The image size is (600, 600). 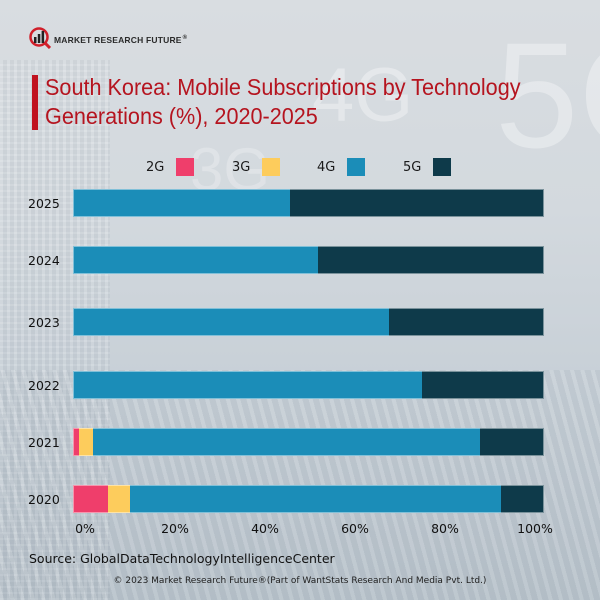 I want to click on legend-label: 4G, so click(x=326, y=167).